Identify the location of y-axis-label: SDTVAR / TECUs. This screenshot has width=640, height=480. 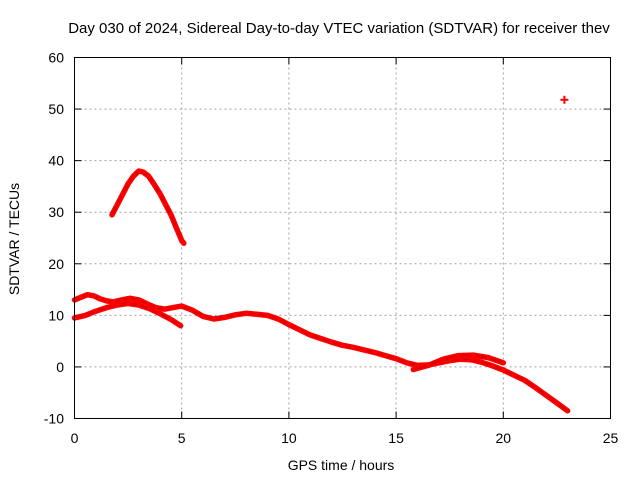
(14, 239).